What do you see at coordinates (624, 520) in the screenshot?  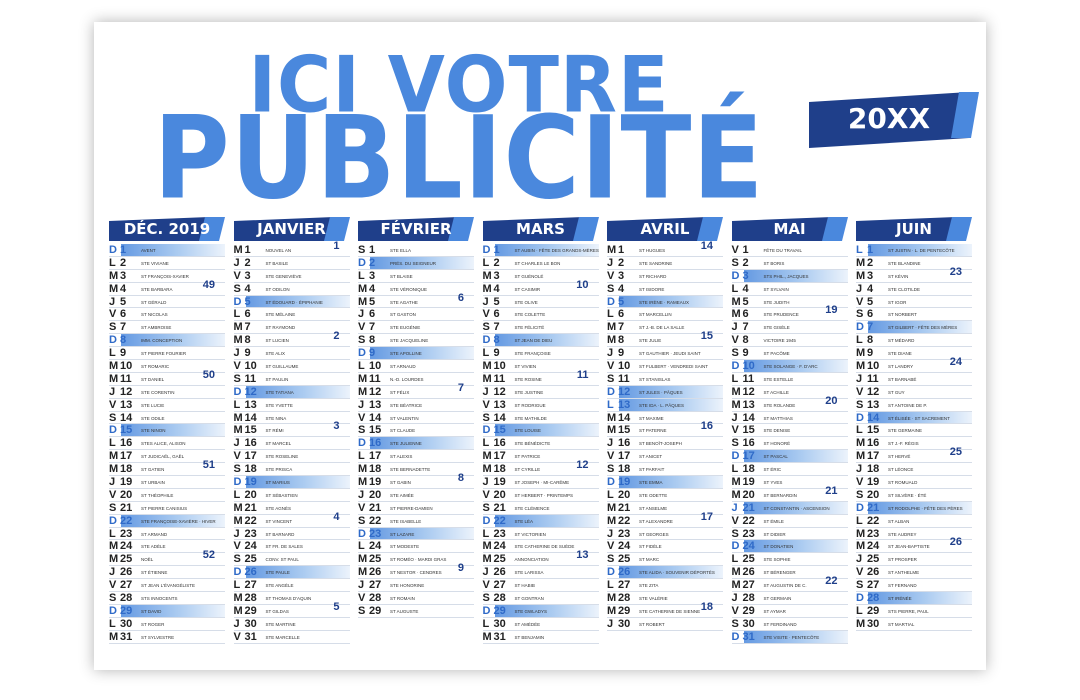 I see `day-number: 22` at bounding box center [624, 520].